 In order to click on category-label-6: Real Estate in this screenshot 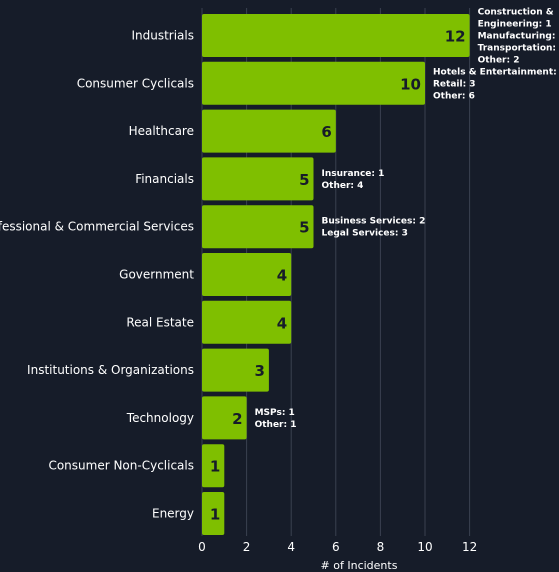, I will do `click(160, 322)`.